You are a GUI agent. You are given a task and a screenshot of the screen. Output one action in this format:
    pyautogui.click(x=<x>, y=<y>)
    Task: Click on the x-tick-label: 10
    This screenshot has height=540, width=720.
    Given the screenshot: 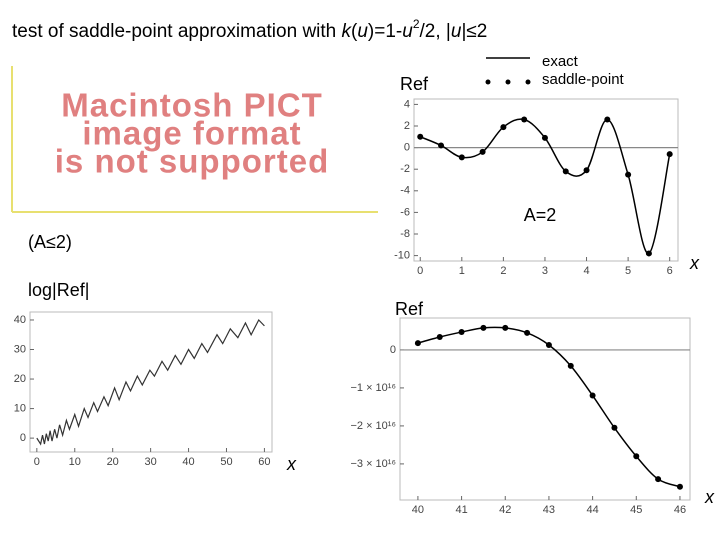 What is the action you would take?
    pyautogui.click(x=75, y=462)
    